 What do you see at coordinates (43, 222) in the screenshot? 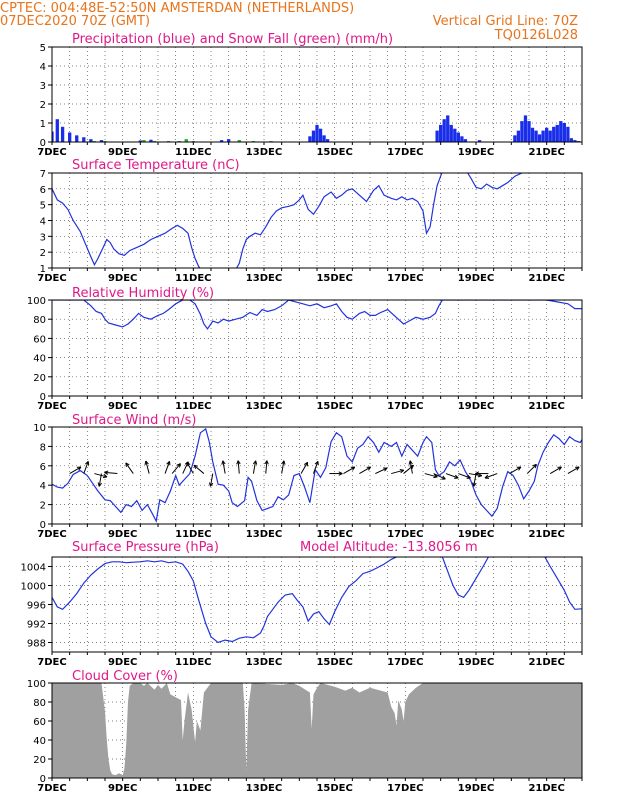
I see `temperature-ytick-label: 4` at bounding box center [43, 222].